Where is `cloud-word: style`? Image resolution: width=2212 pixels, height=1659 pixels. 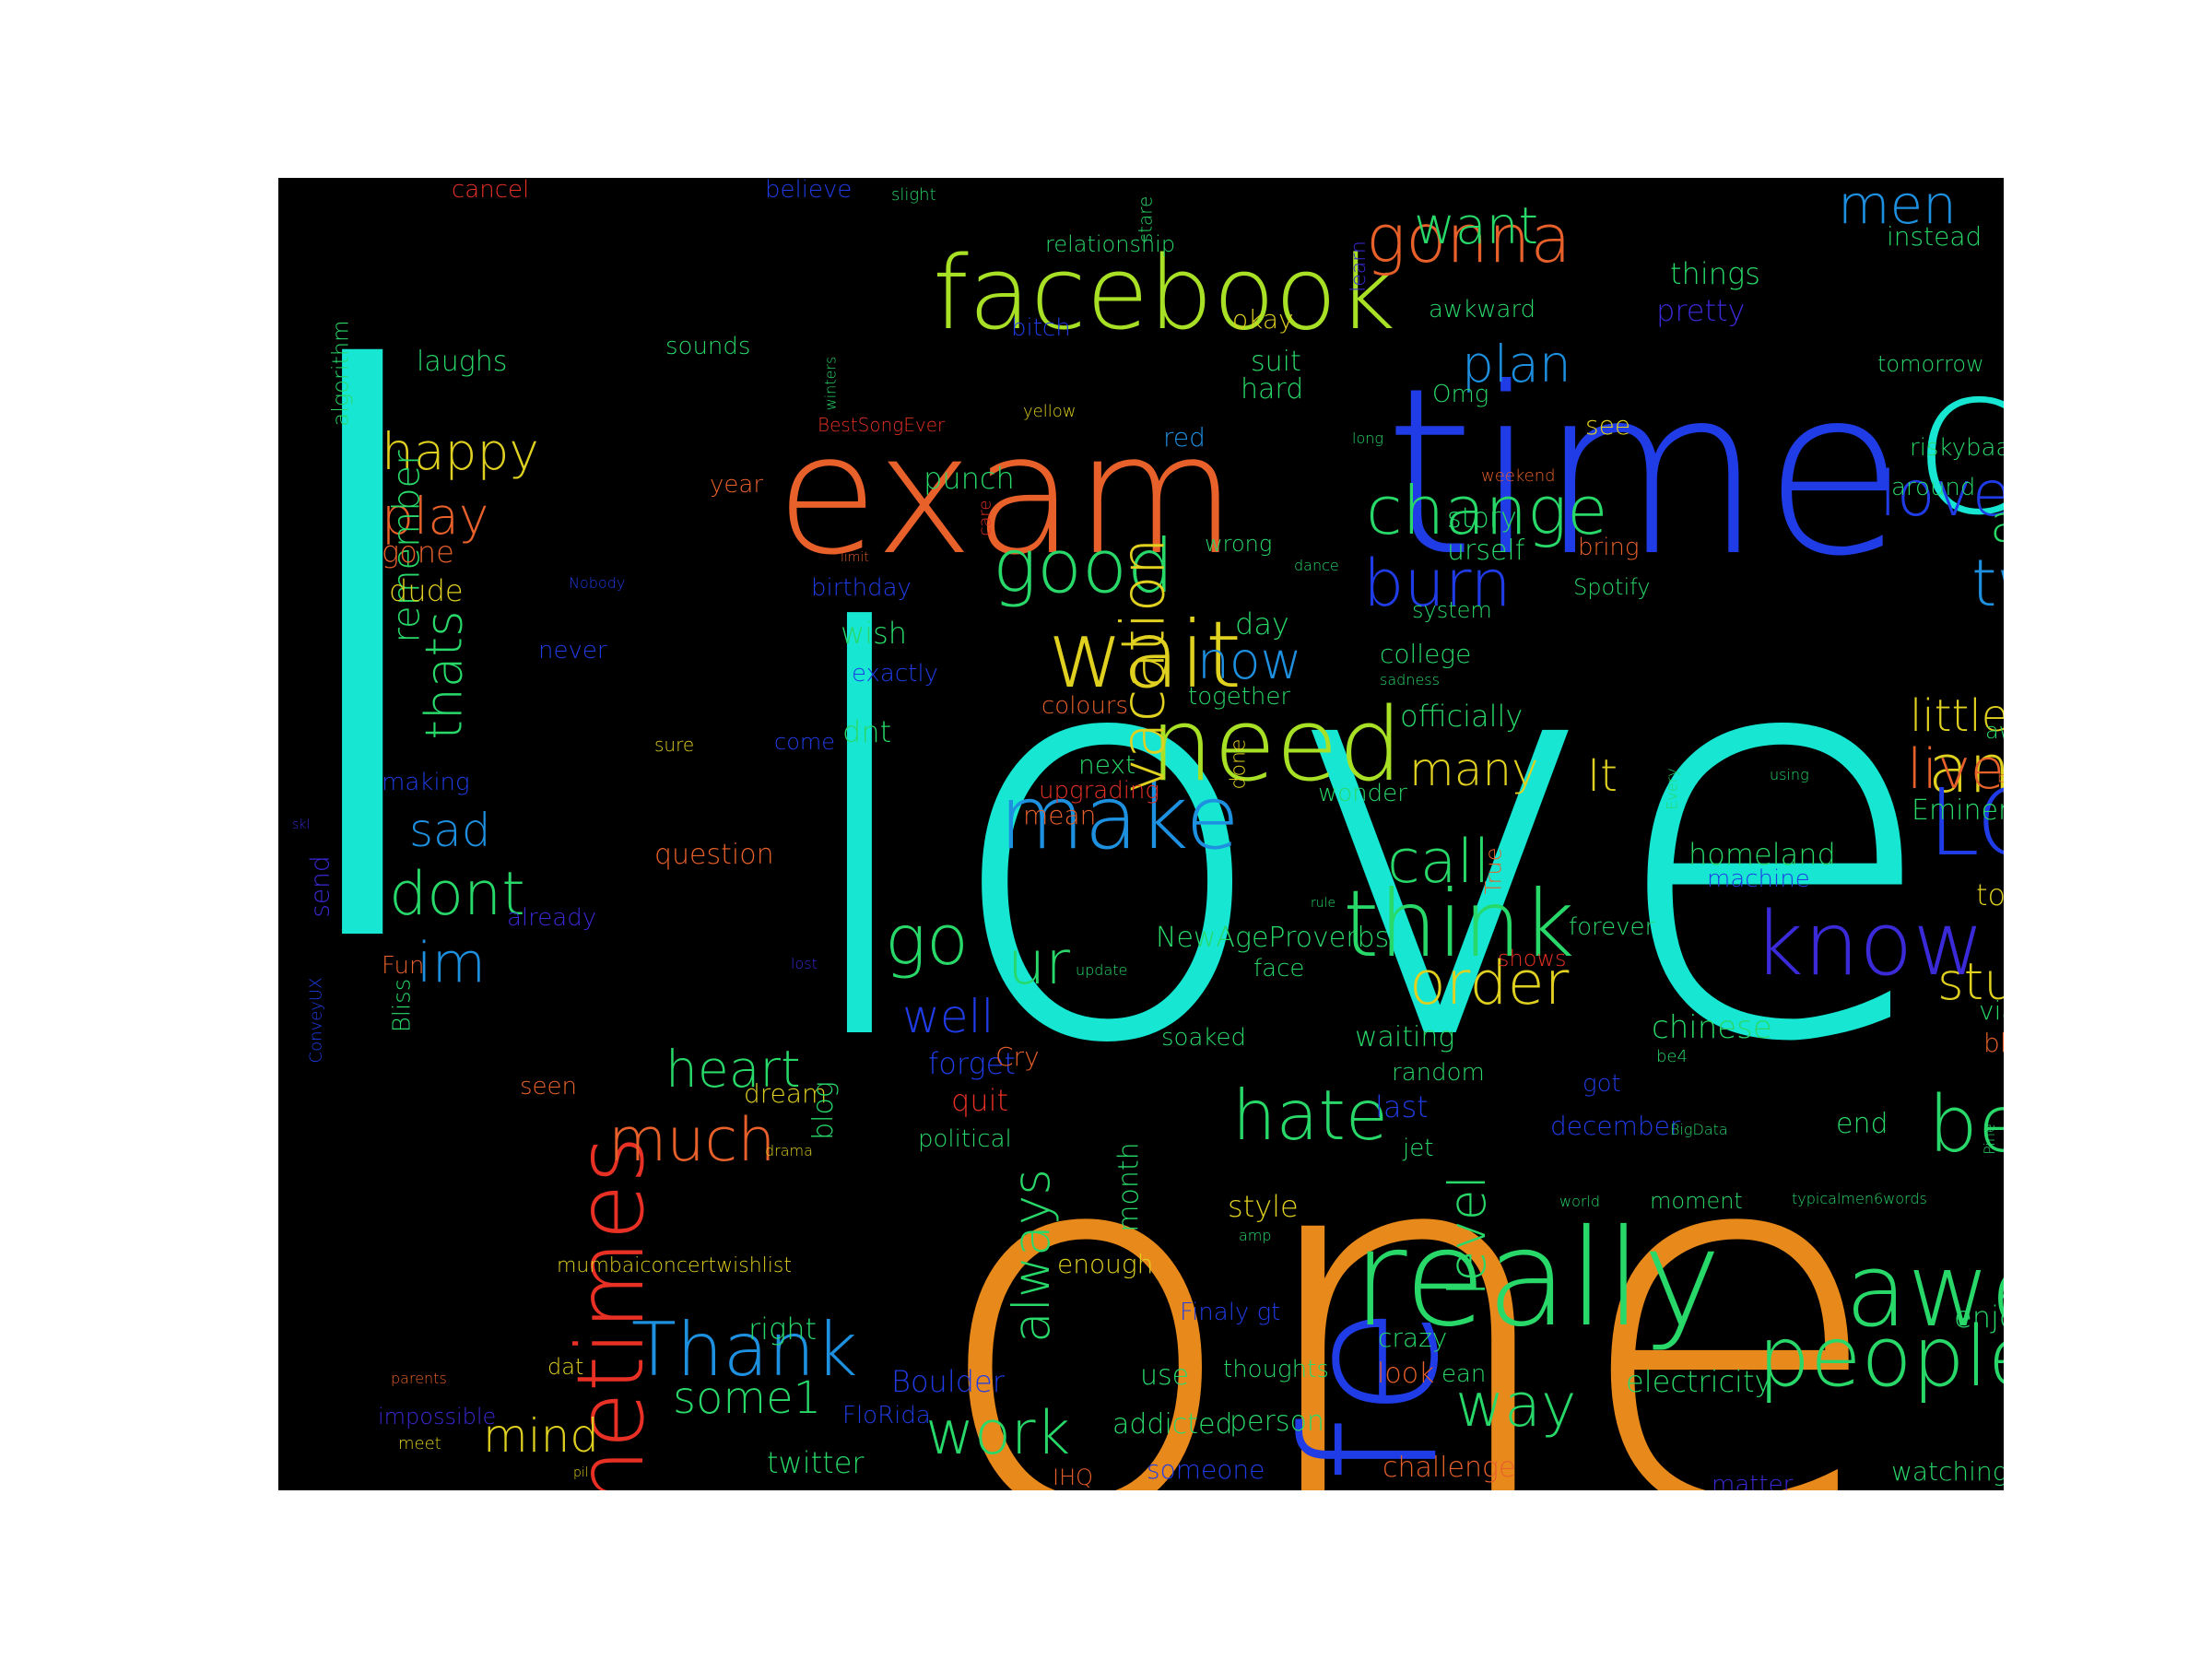 cloud-word: style is located at coordinates (1263, 1206).